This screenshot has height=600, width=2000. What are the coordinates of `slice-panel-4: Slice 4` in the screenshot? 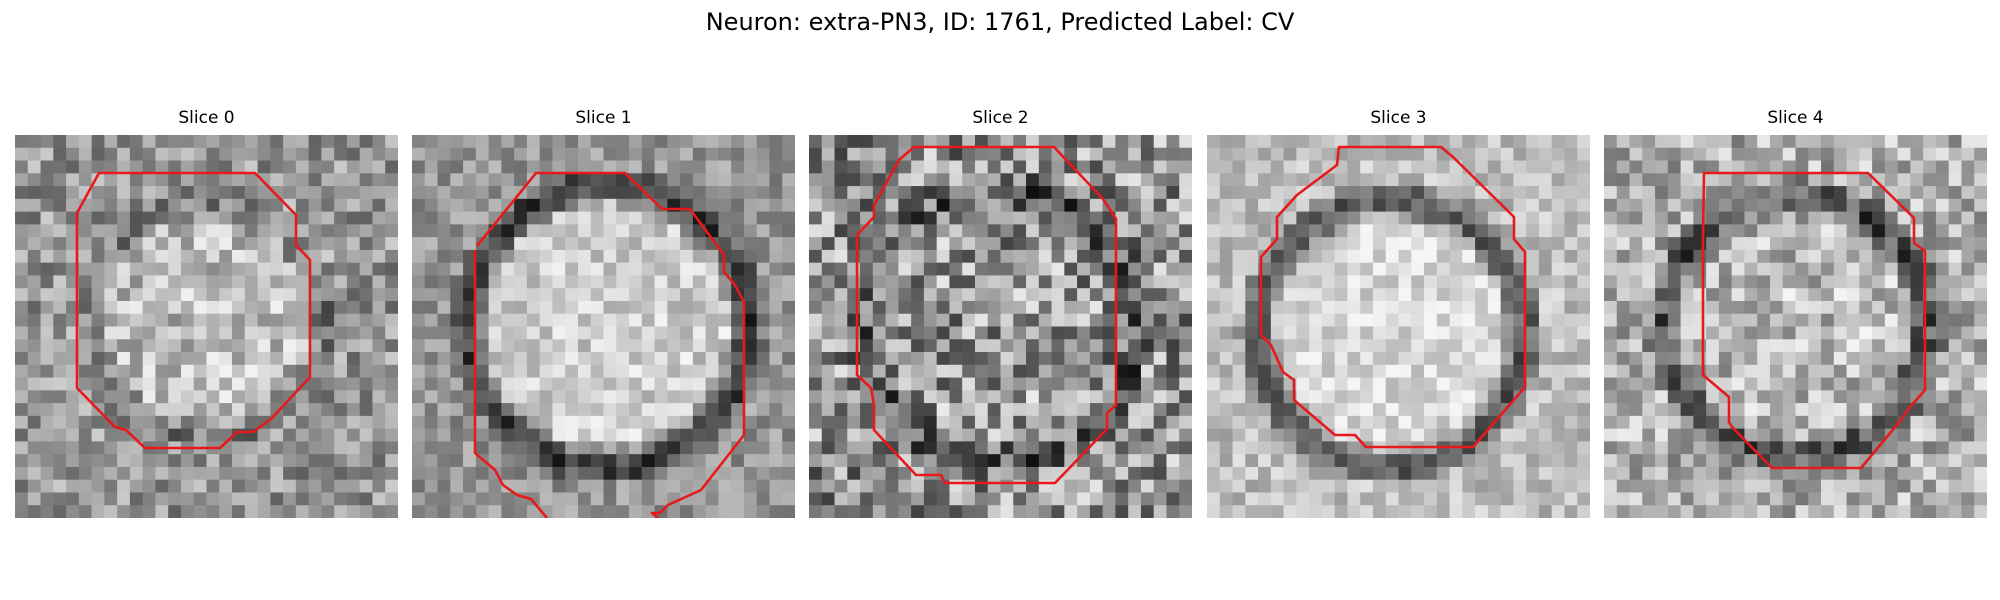 It's located at (1795, 313).